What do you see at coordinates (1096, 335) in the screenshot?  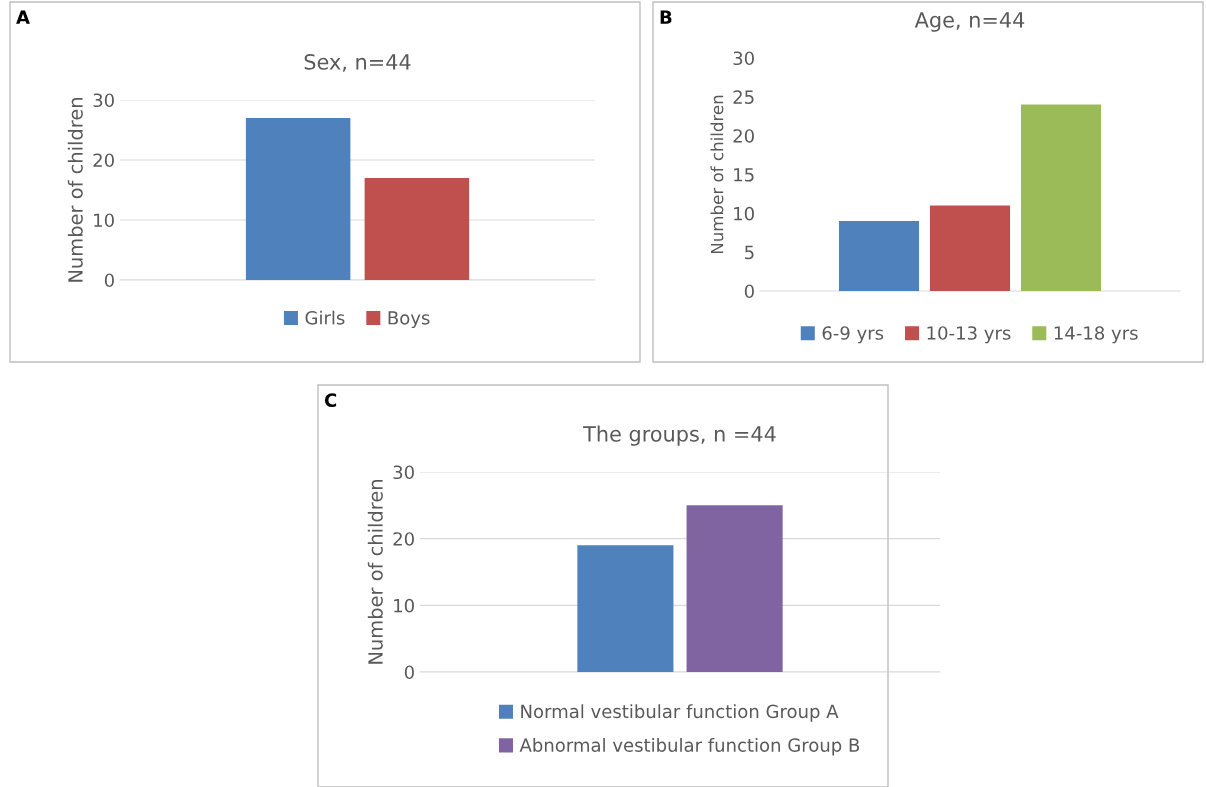 I see `legend-label: 14-18 yrs` at bounding box center [1096, 335].